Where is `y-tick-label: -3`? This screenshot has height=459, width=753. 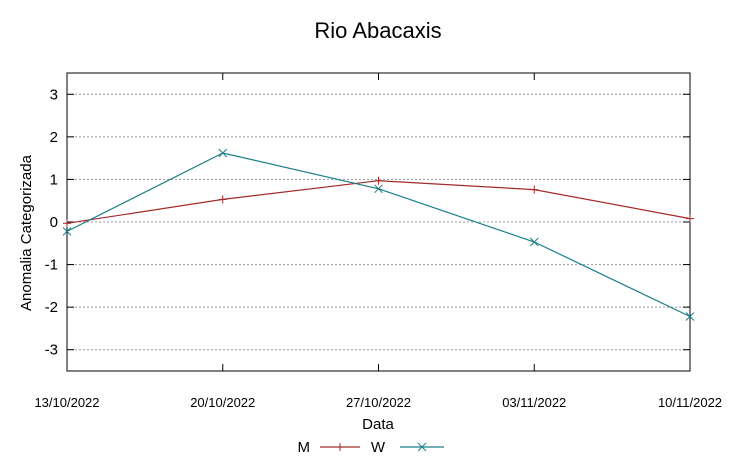
y-tick-label: -3 is located at coordinates (51, 350).